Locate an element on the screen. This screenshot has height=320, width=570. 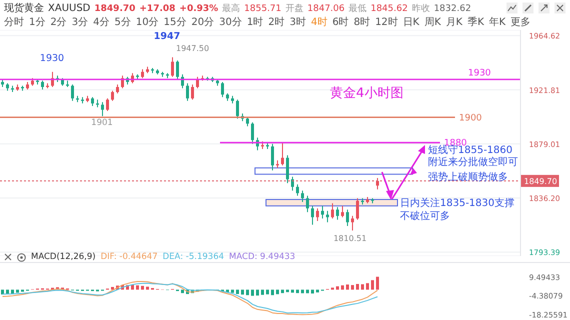
text: DIF: -0.44647 is located at coordinates (129, 257).